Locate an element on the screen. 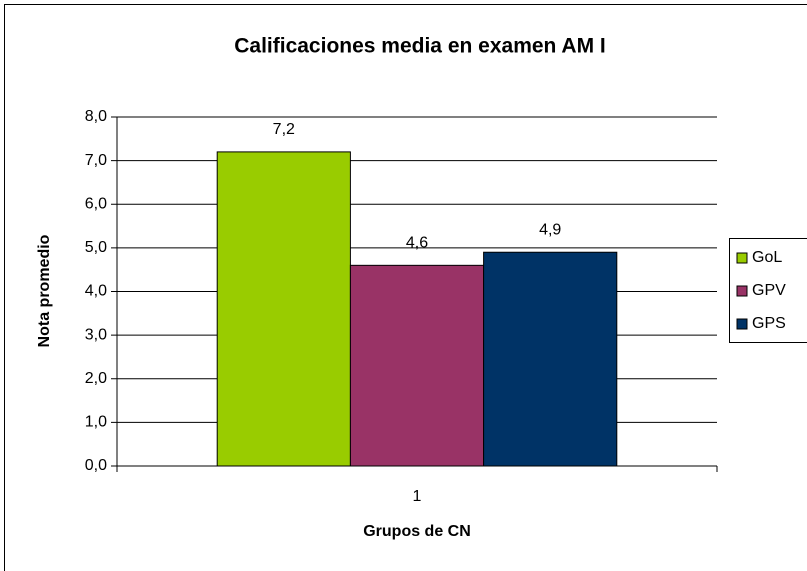 The height and width of the screenshot is (571, 807). x-axis-label: Grupos de CN is located at coordinates (417, 531).